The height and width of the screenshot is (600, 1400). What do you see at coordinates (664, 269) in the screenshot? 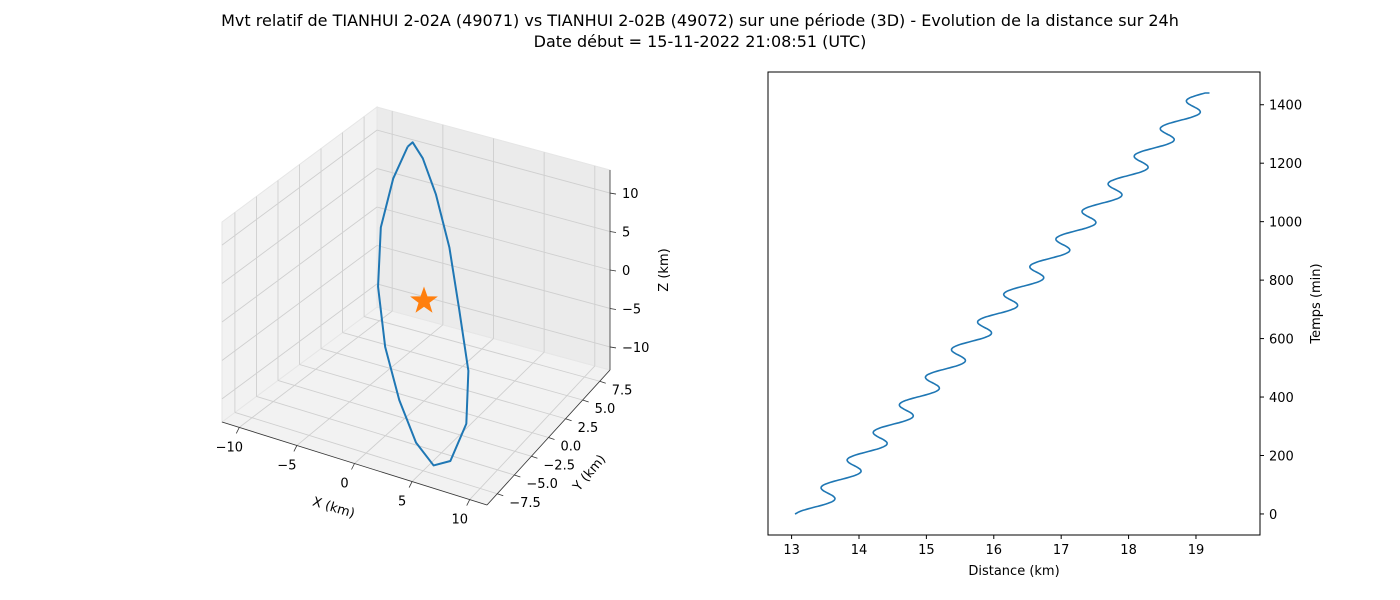
I see `z-axis-label: Z (km)` at bounding box center [664, 269].